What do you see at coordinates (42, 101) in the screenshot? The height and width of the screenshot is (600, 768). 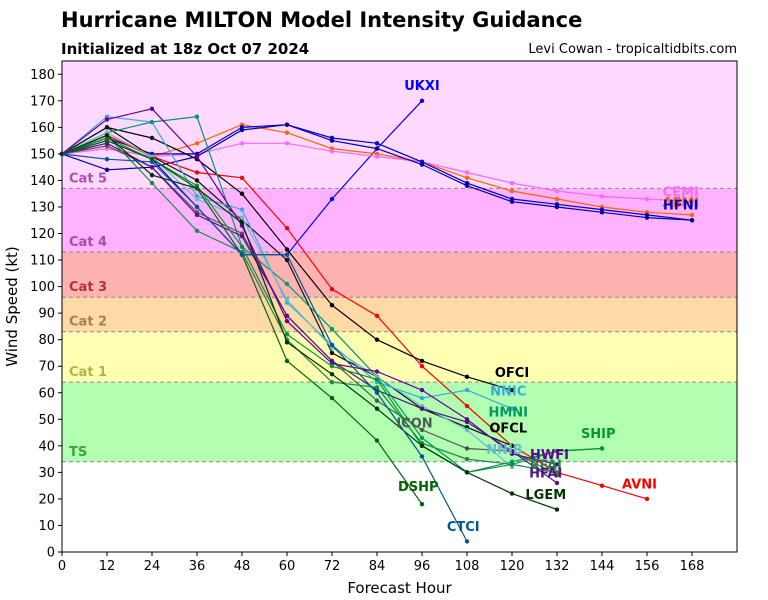 I see `y-tick-label: 170` at bounding box center [42, 101].